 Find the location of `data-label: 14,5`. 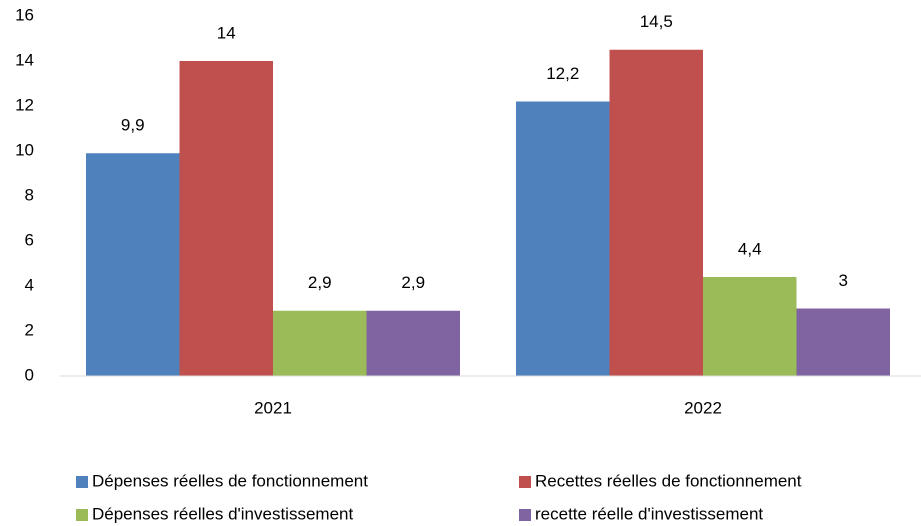

data-label: 14,5 is located at coordinates (656, 21).